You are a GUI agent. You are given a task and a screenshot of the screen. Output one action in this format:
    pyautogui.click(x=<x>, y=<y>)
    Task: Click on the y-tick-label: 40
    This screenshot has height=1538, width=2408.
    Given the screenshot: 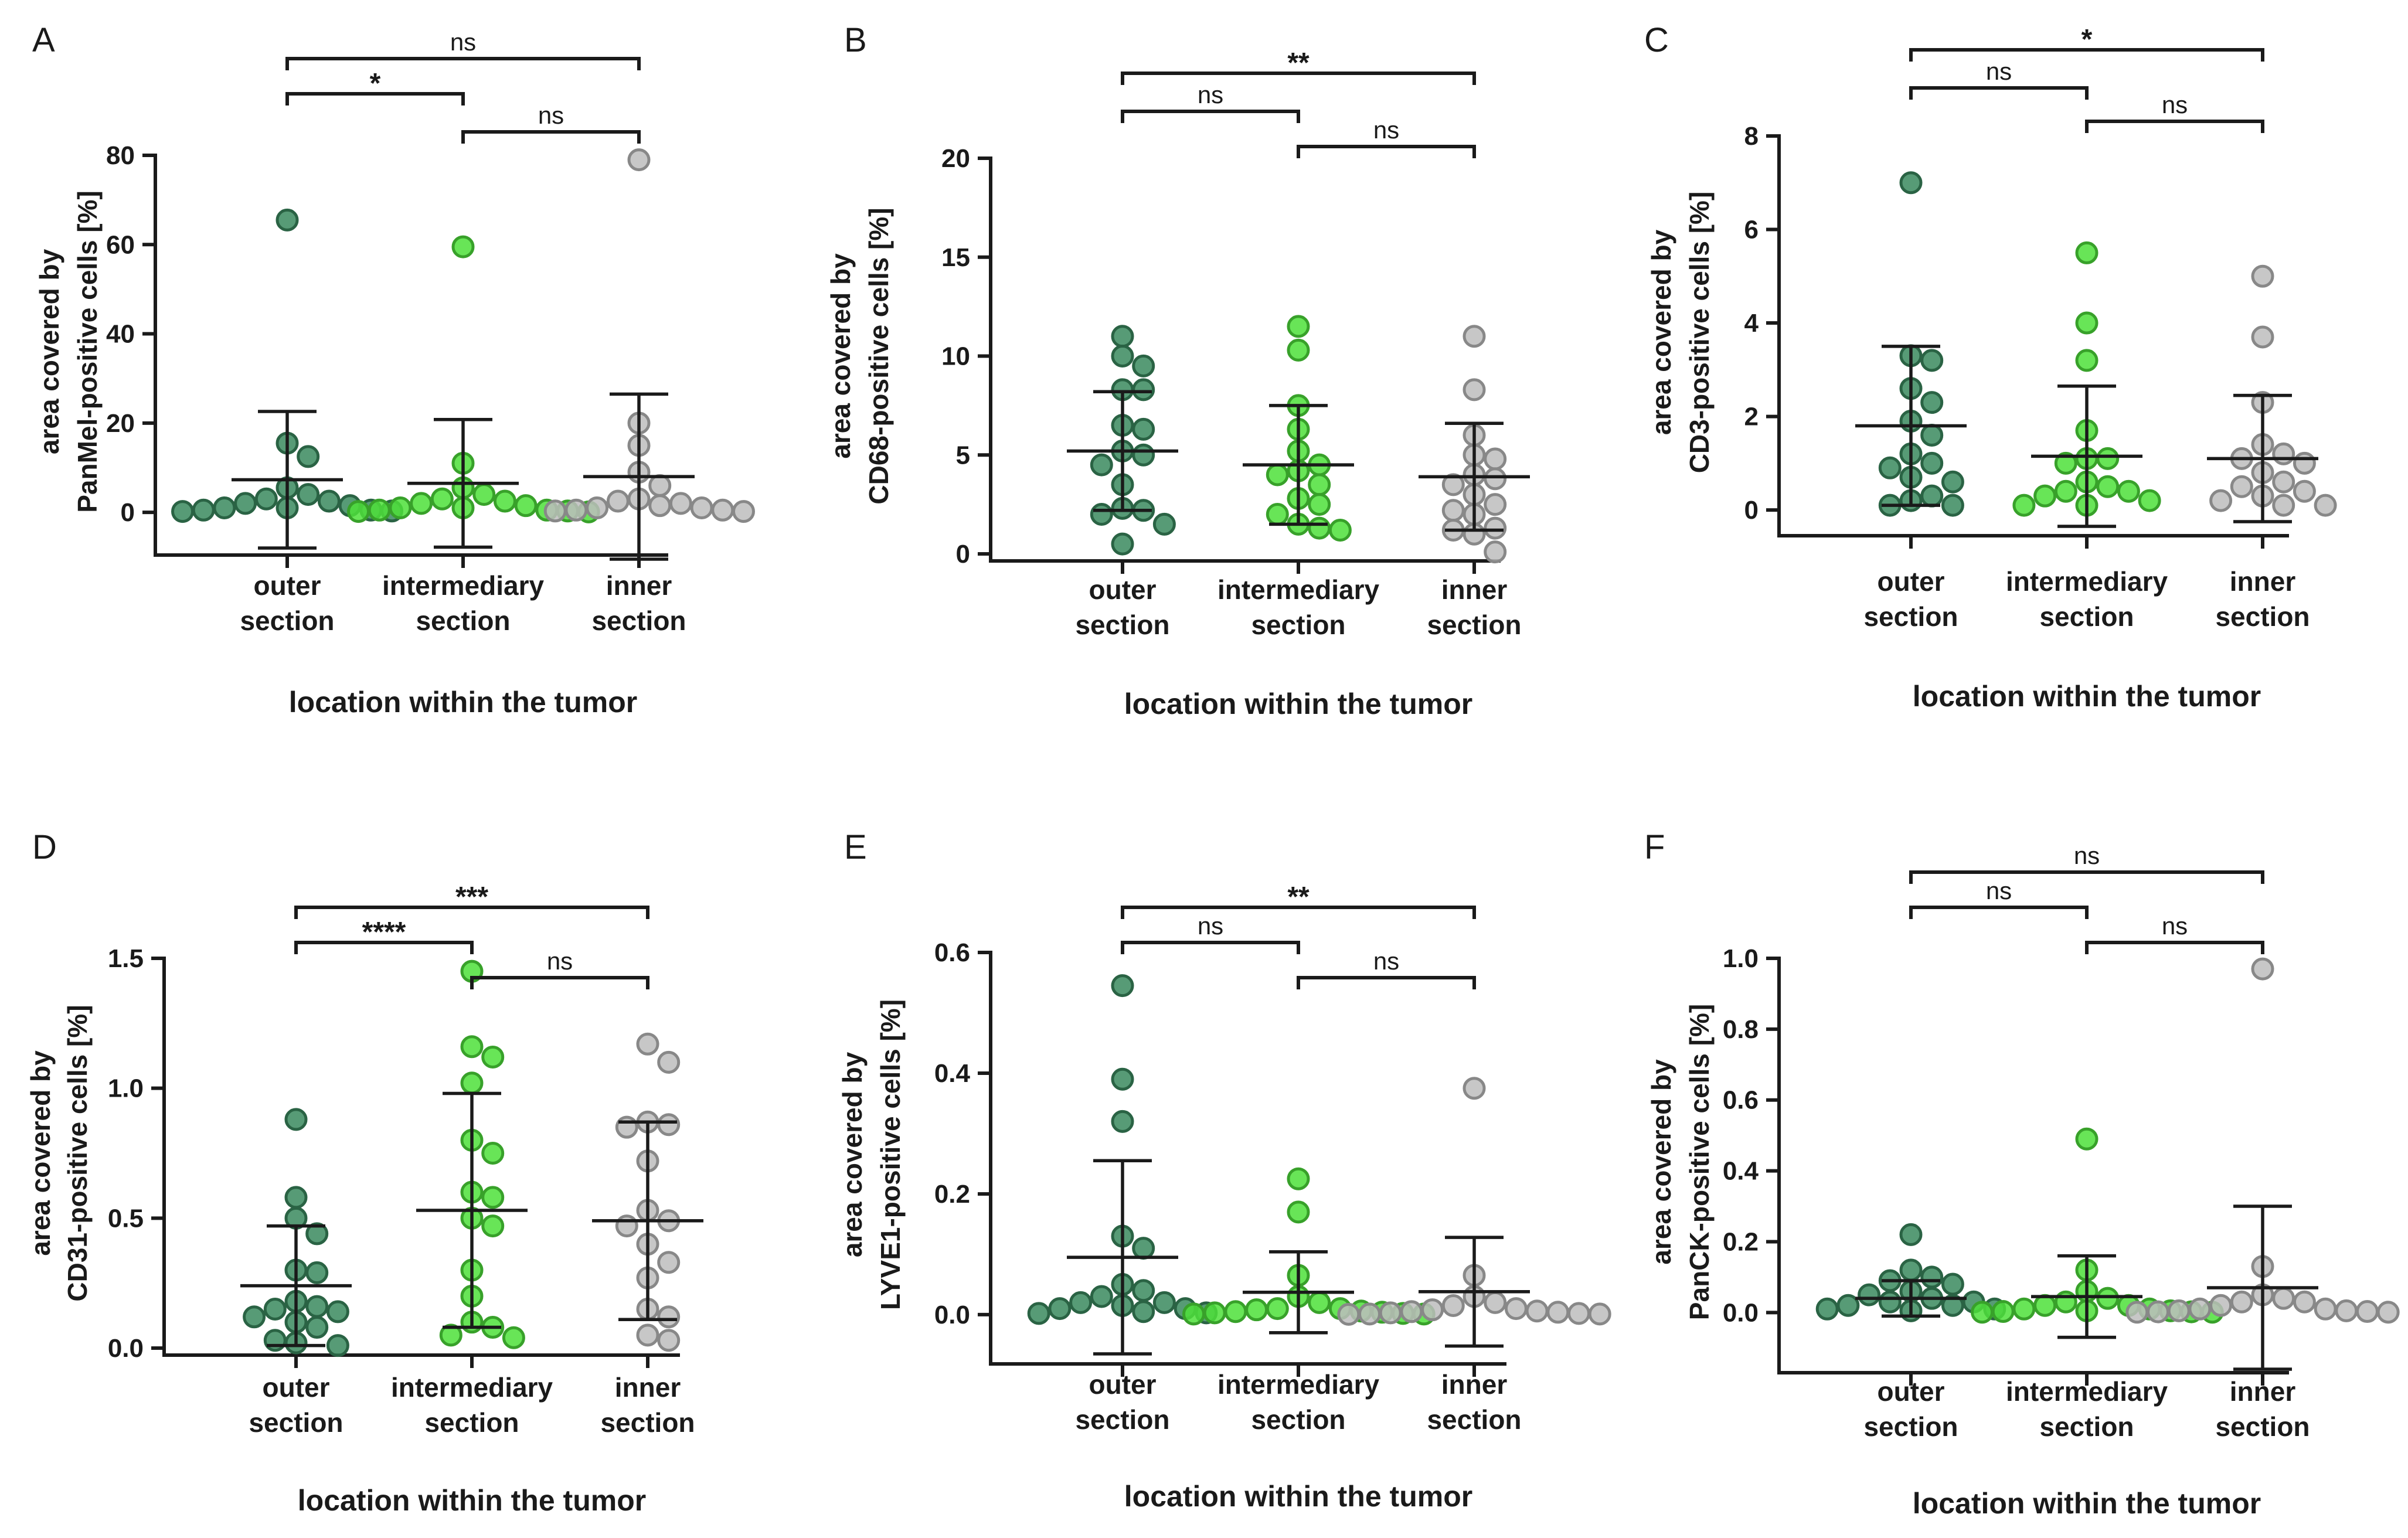 What is the action you would take?
    pyautogui.click(x=120, y=335)
    